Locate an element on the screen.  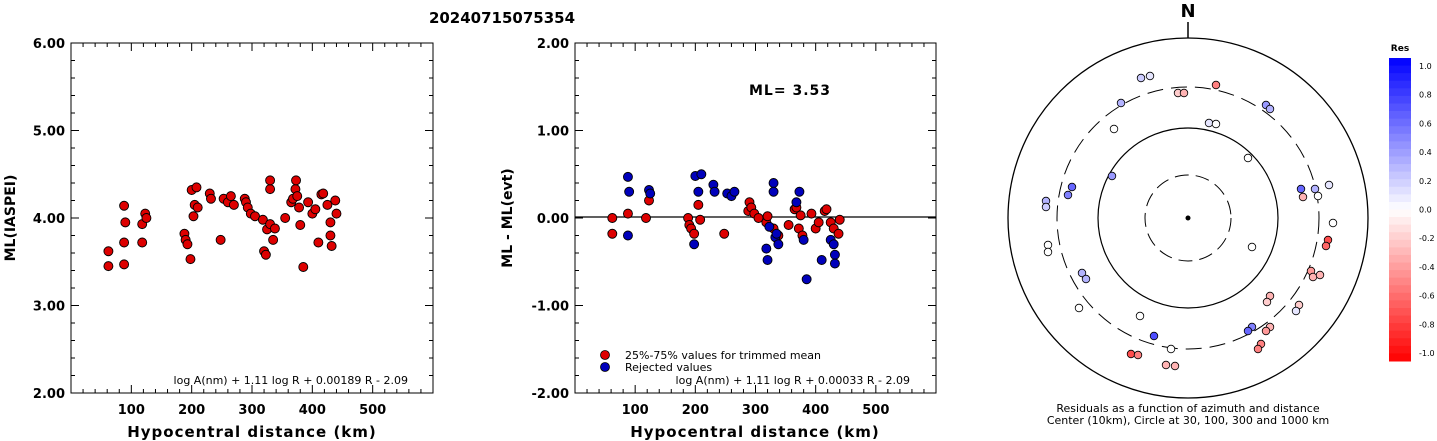
residual-xtick-label: 100 is located at coordinates (635, 410).